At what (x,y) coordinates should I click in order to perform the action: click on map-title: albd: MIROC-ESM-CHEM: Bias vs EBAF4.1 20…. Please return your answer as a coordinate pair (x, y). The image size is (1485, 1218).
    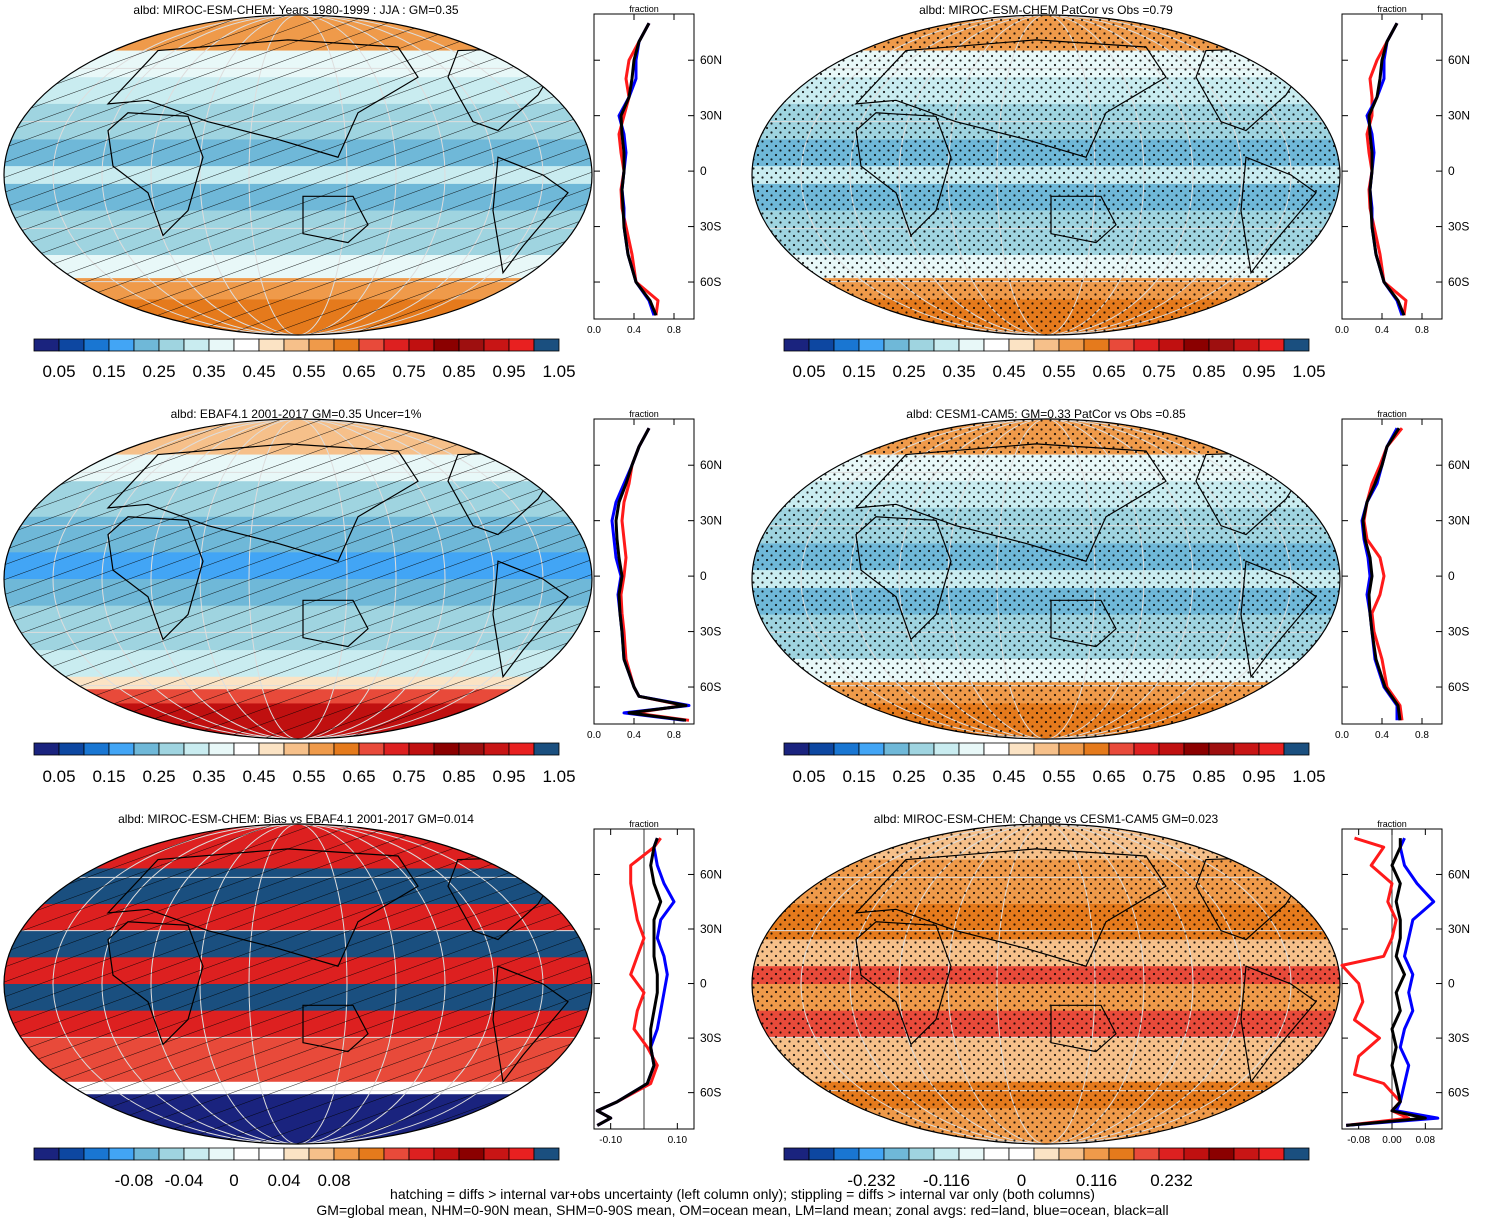
    Looking at the image, I should click on (296, 819).